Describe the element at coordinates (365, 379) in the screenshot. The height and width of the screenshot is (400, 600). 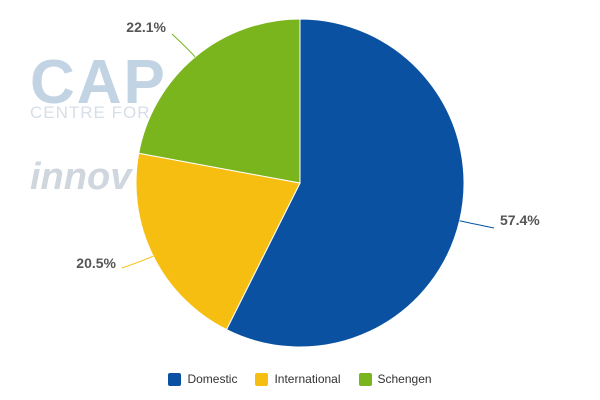
I see `legend-swatch-schengen` at that location.